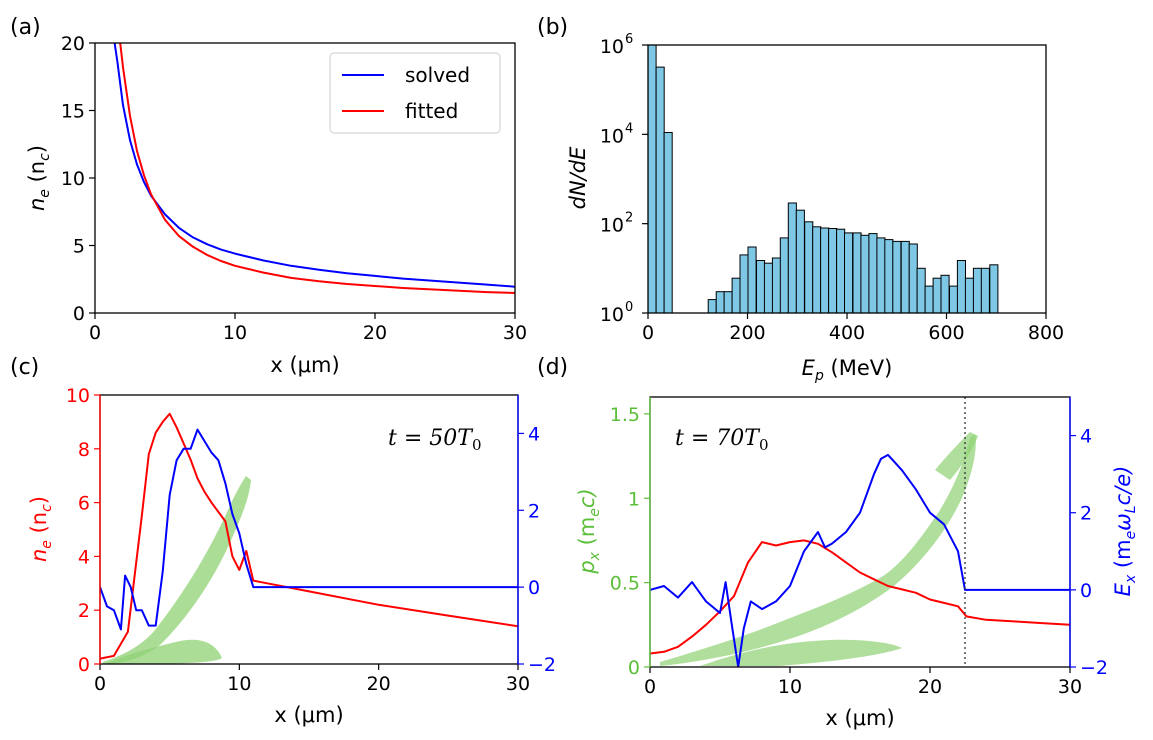 The width and height of the screenshot is (1153, 740). What do you see at coordinates (595, 512) in the screenshot?
I see `panel-d-ylabel-e: e` at bounding box center [595, 512].